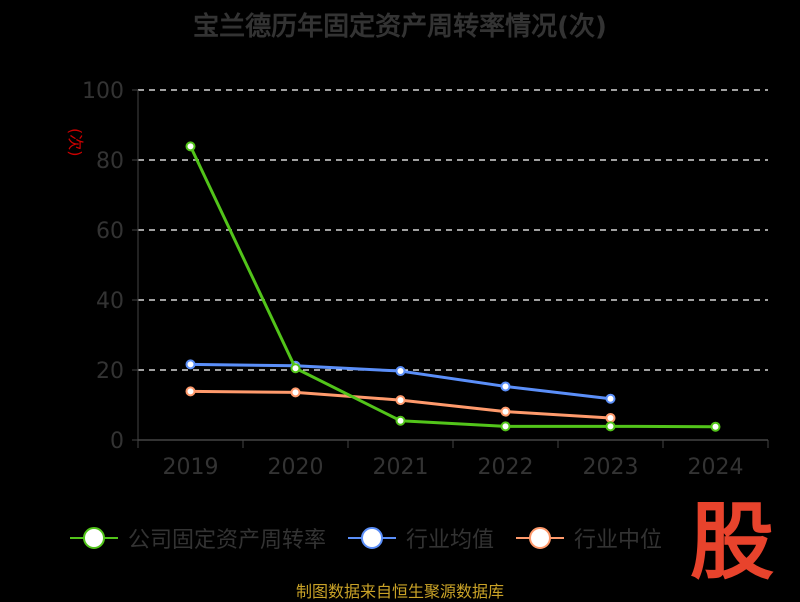  What do you see at coordinates (540, 538) in the screenshot?
I see `legend-marker-industry-median` at bounding box center [540, 538].